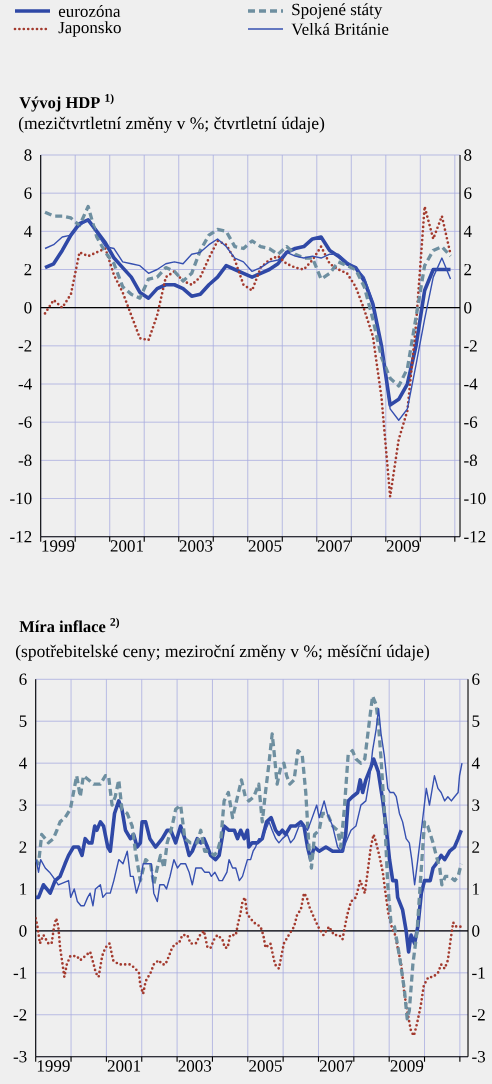 The image size is (492, 1084). Describe the element at coordinates (89, 10) in the screenshot. I see `legend-label: eurozóna` at that location.